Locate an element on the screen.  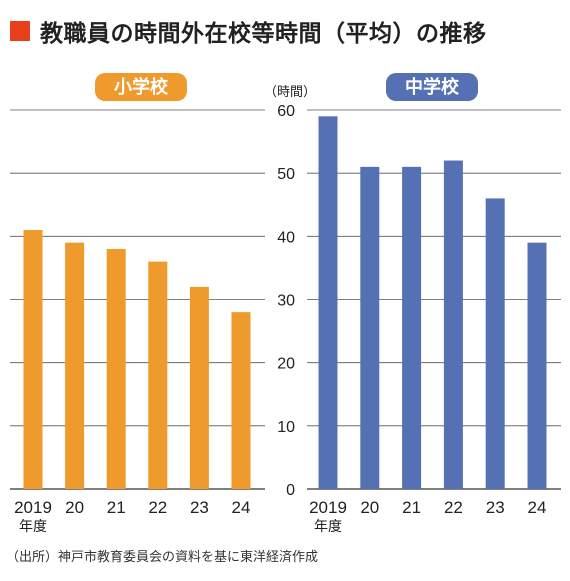
y-axis-unit-label: （時間） is located at coordinates (290, 92).